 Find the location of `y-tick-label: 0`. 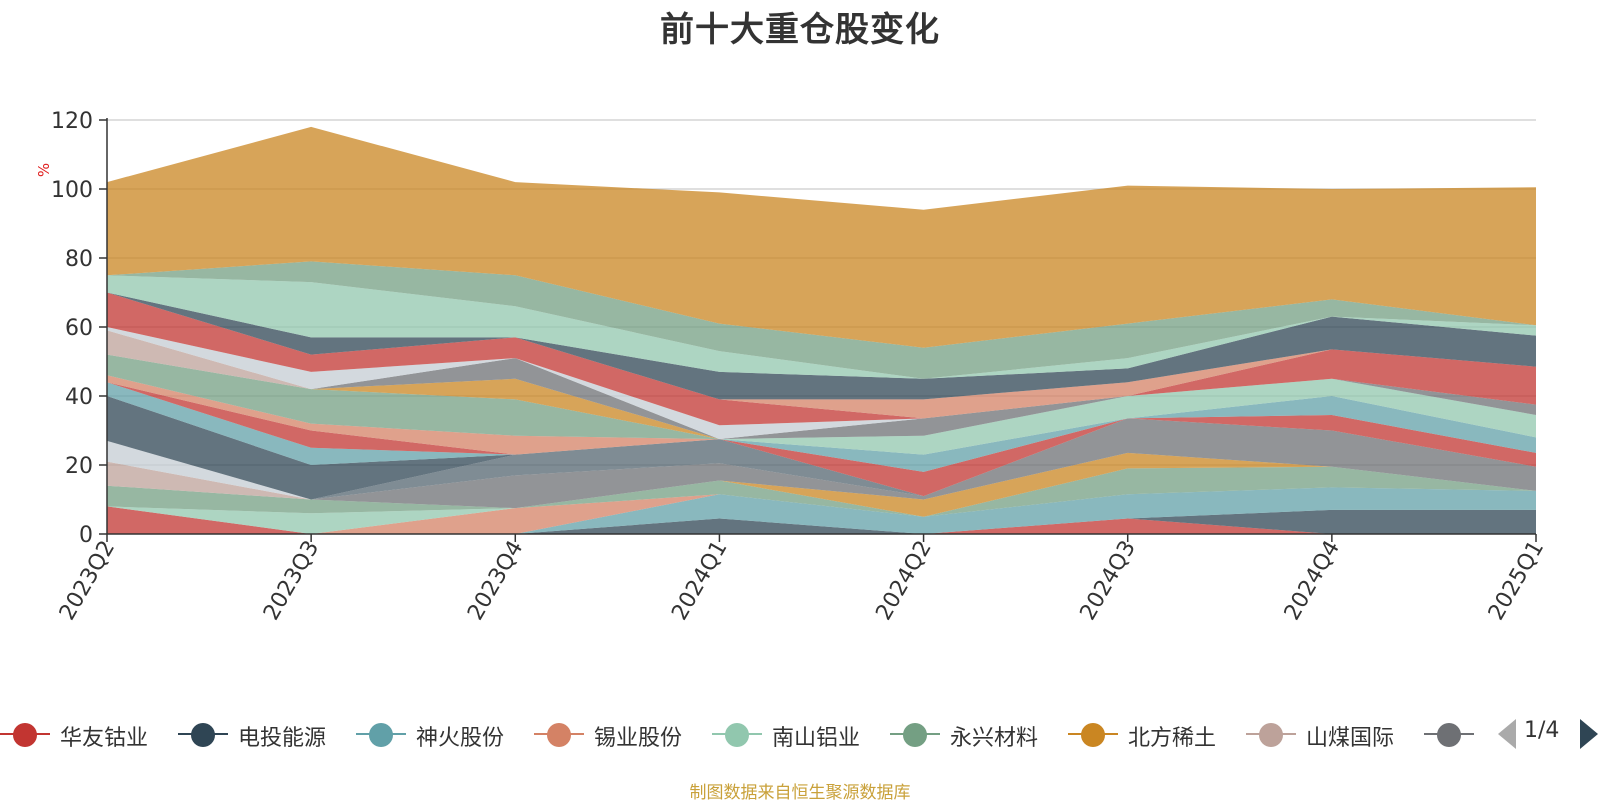

y-tick-label: 0 is located at coordinates (86, 535).